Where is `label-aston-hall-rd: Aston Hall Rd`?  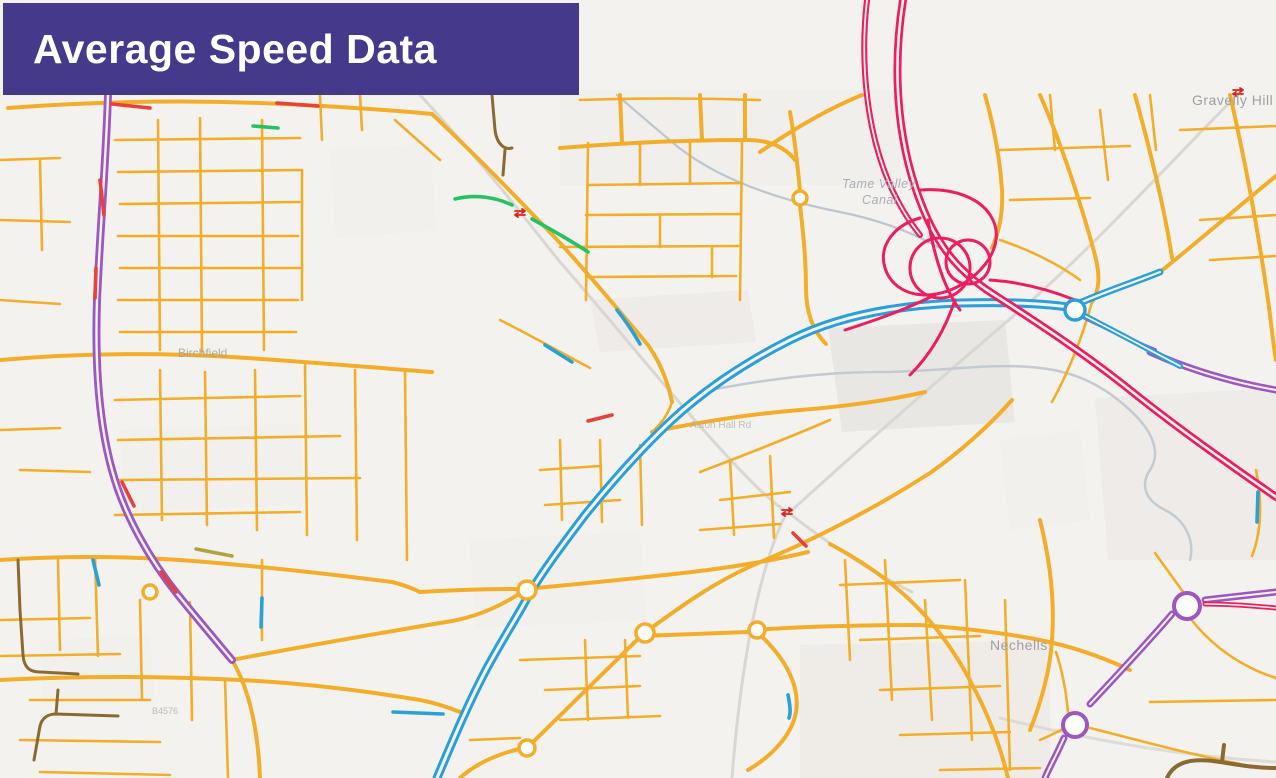
label-aston-hall-rd: Aston Hall Rd is located at coordinates (720, 425).